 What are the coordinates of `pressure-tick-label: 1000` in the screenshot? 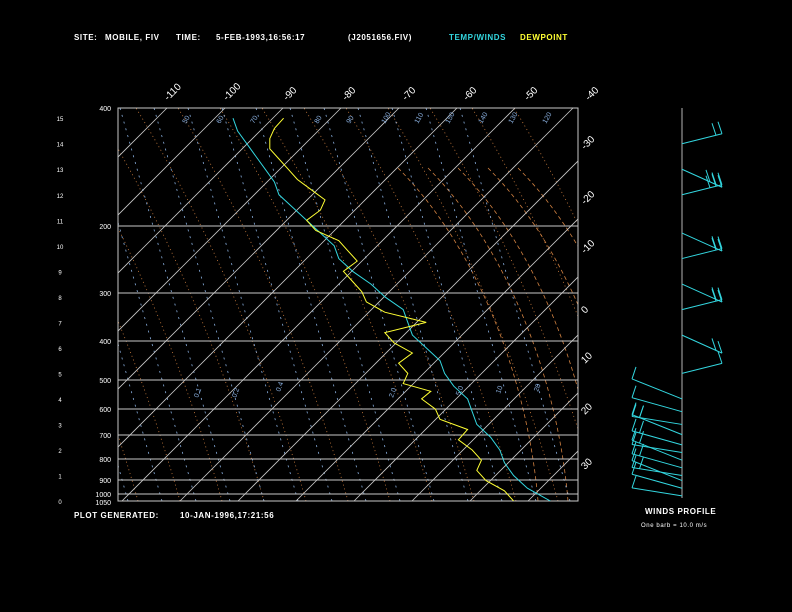 It's located at (103, 495).